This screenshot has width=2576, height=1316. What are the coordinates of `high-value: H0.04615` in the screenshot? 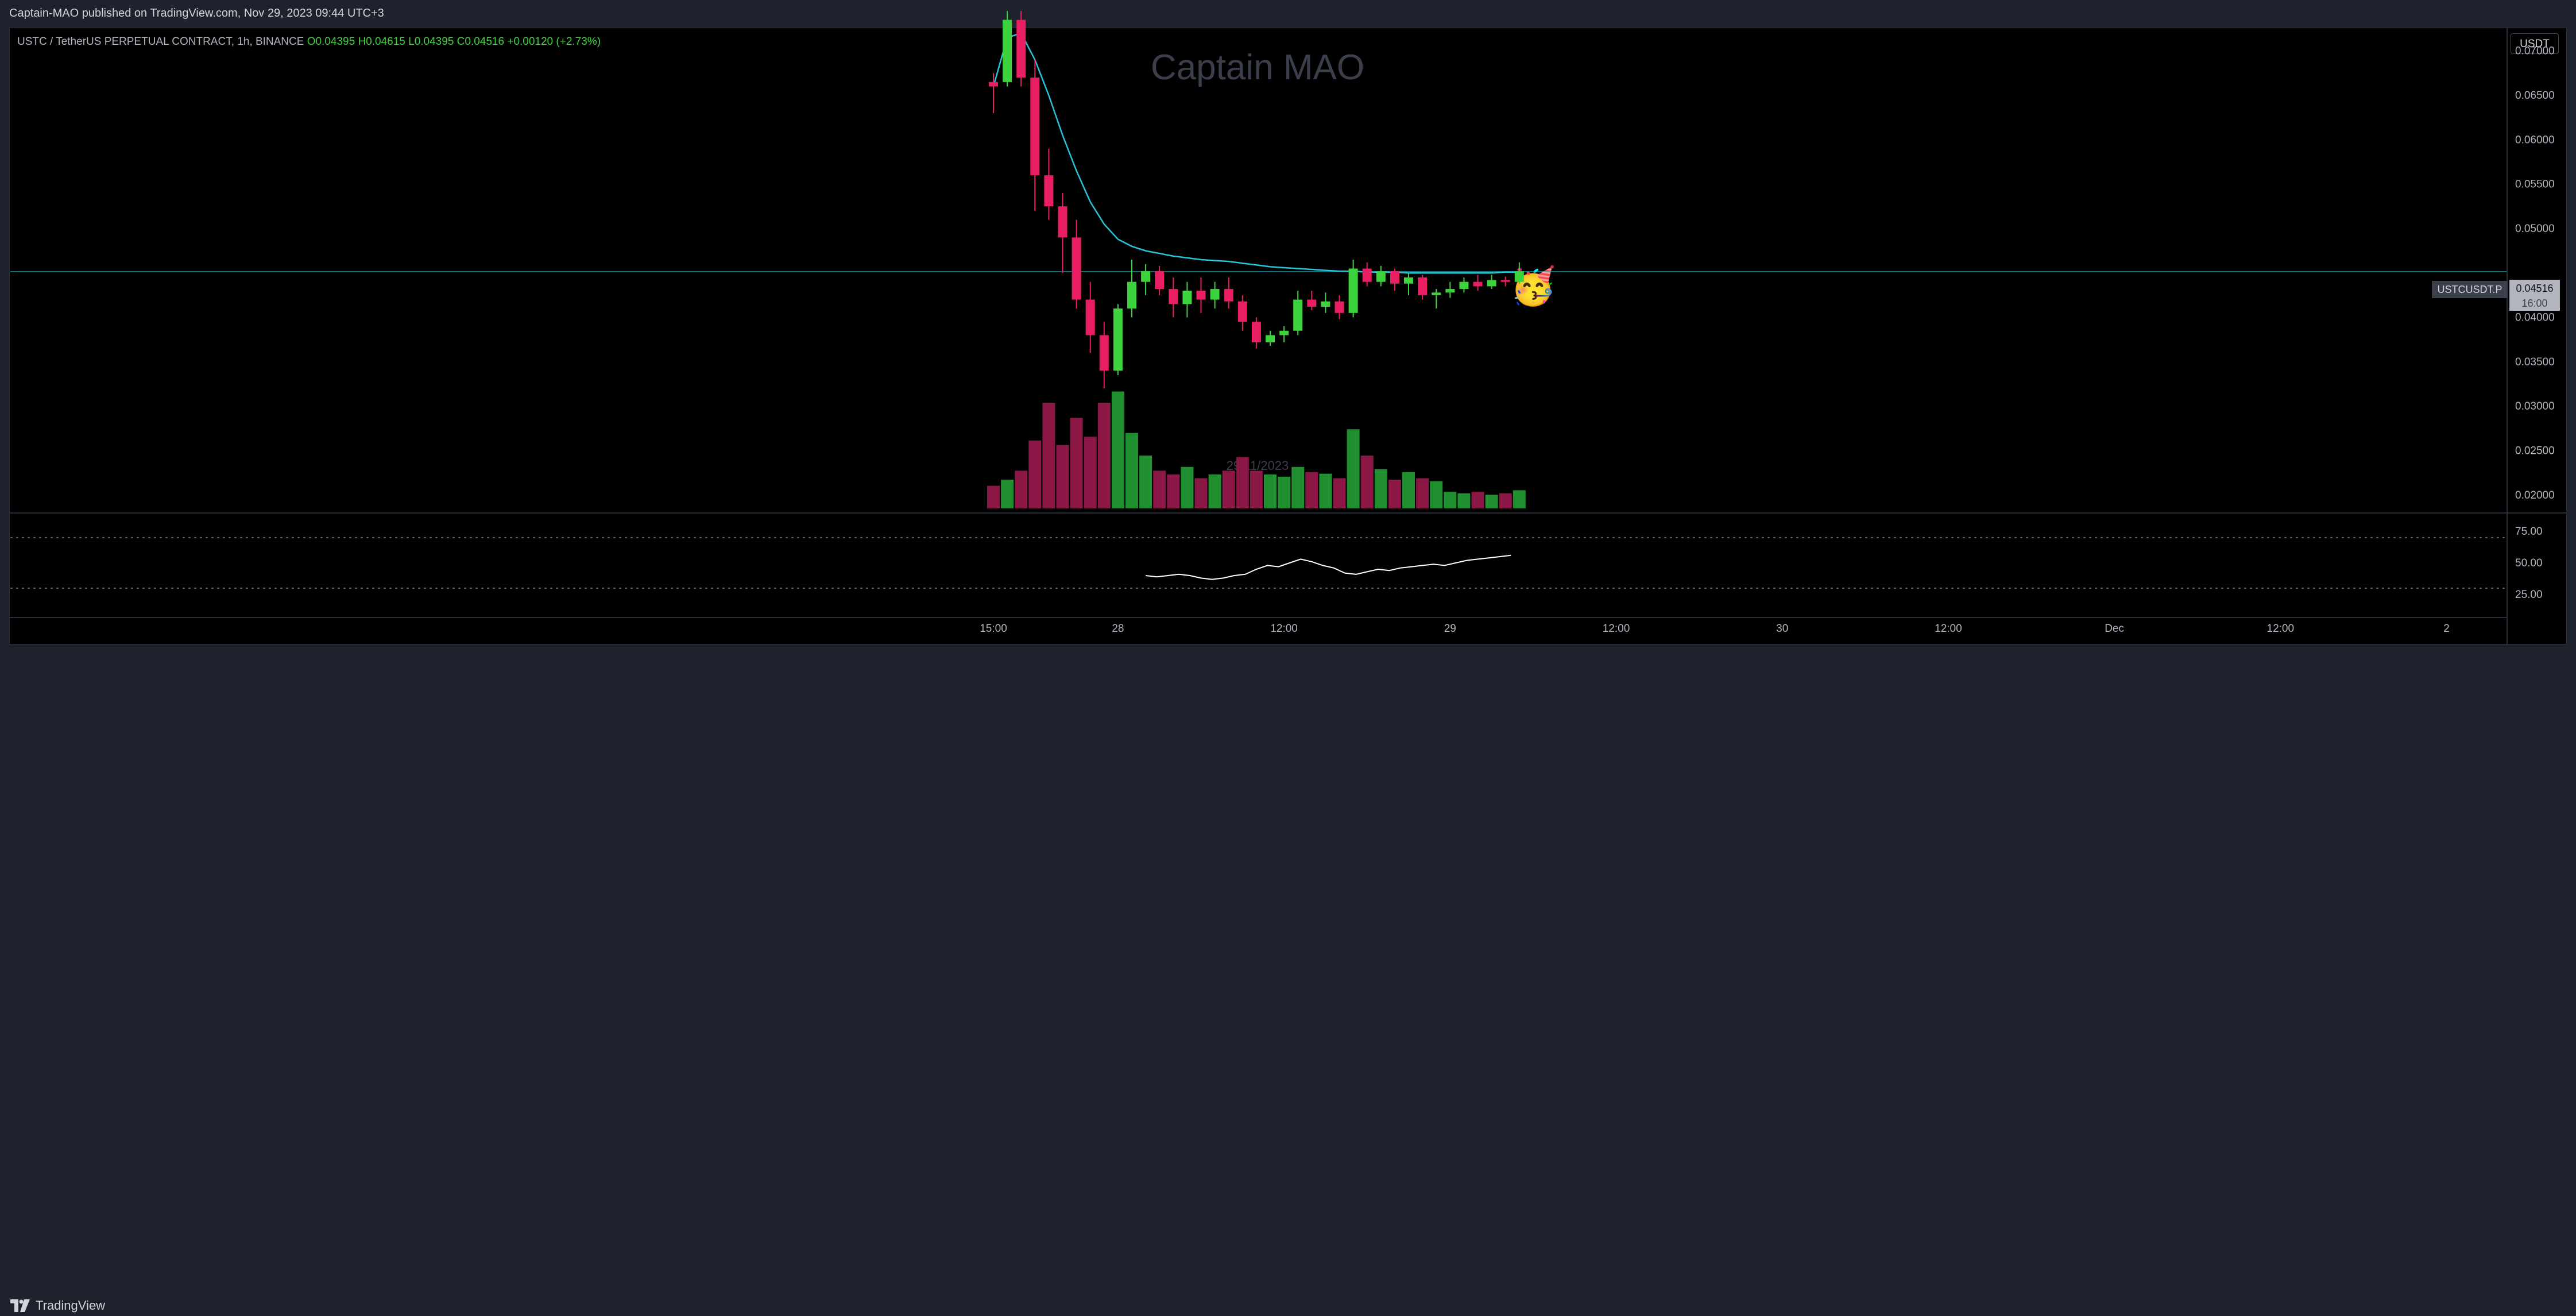 It's located at (381, 42).